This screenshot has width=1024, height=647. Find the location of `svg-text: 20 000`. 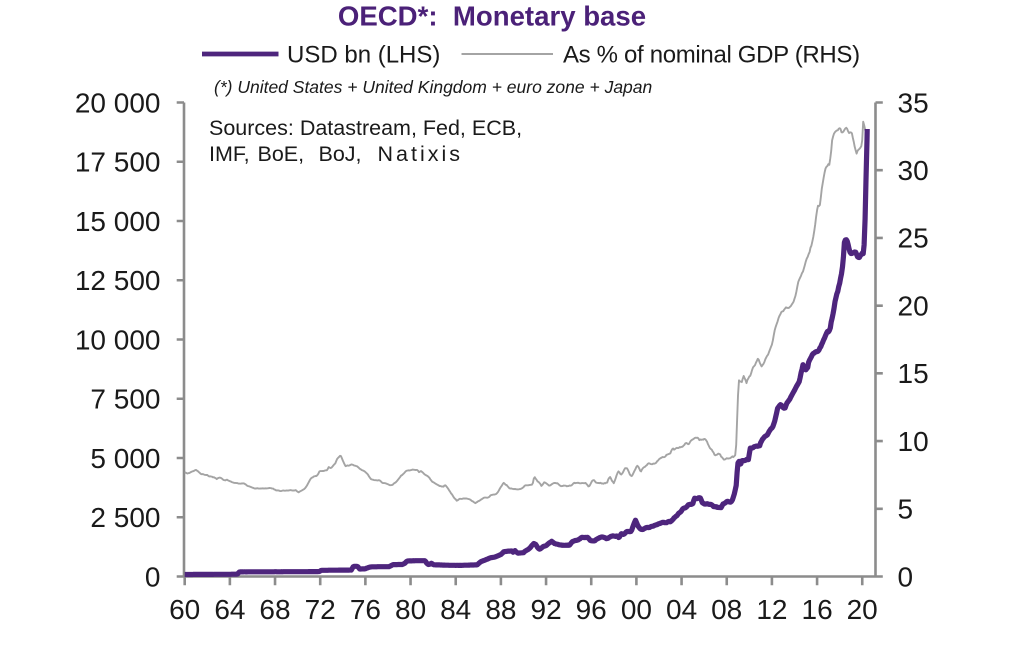

svg-text: 20 000 is located at coordinates (118, 102).